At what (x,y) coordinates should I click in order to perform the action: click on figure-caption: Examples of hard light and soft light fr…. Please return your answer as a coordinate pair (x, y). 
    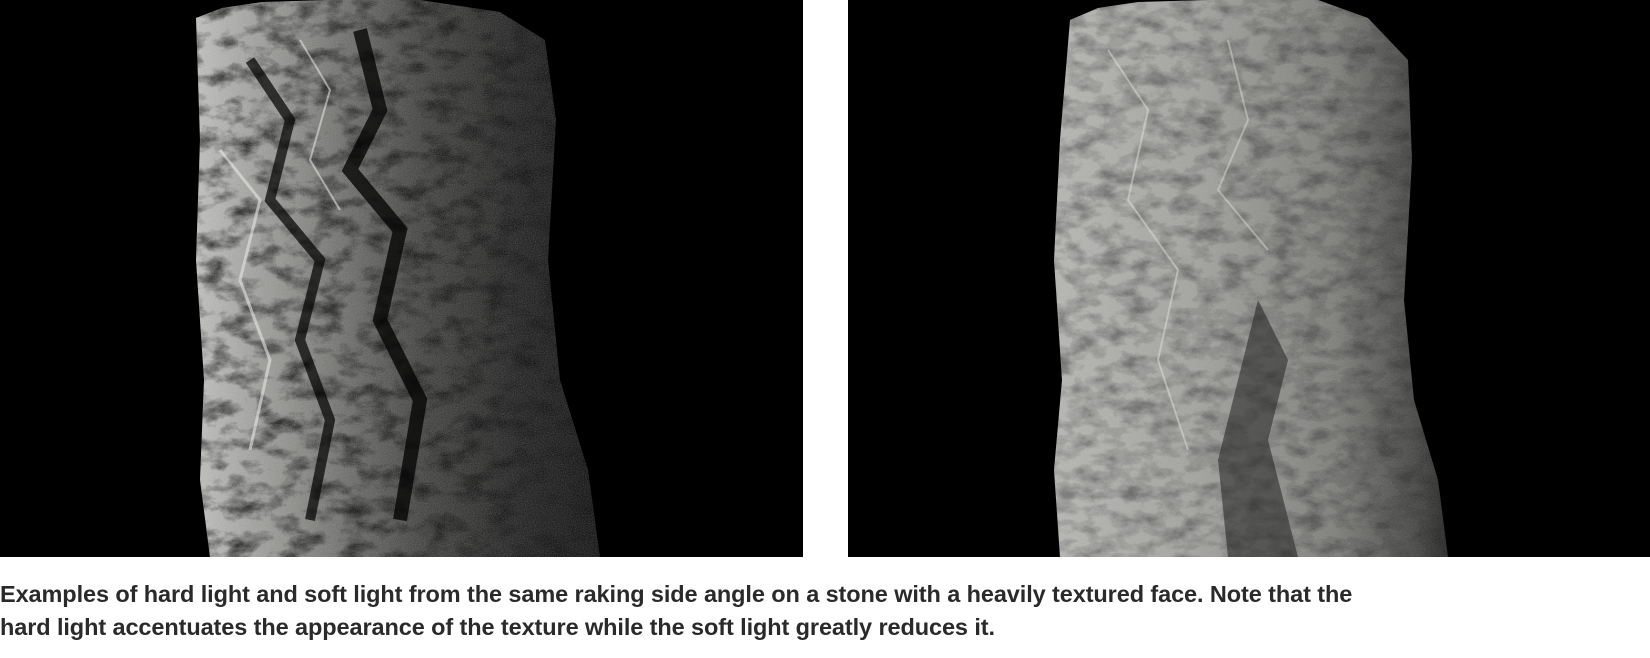
    Looking at the image, I should click on (780, 611).